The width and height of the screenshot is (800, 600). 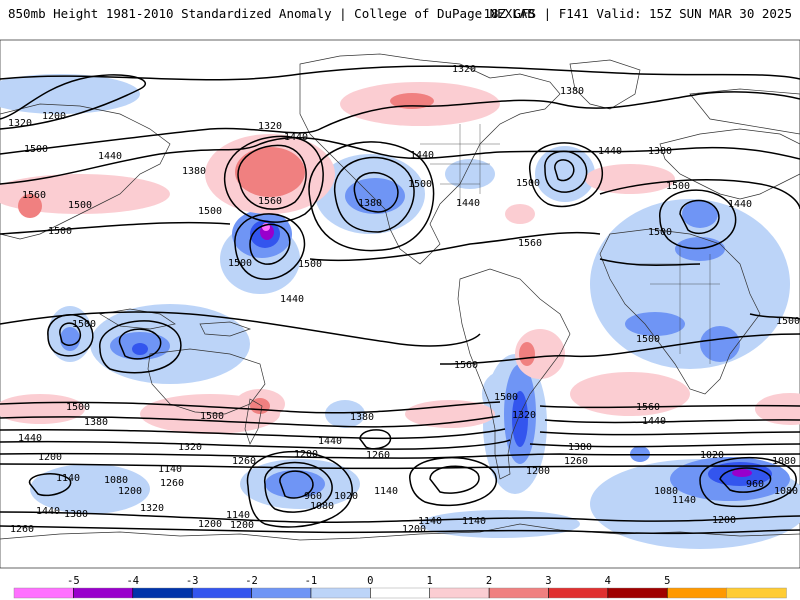 I want to click on africa-outline, so click(x=680, y=311).